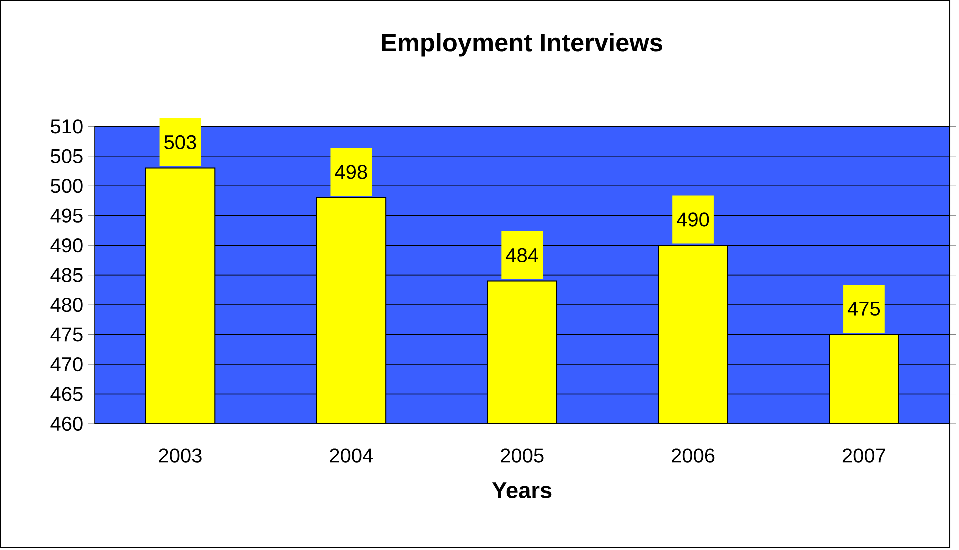 Image resolution: width=959 pixels, height=550 pixels. Describe the element at coordinates (180, 455) in the screenshot. I see `x-tick-label: 2003` at that location.